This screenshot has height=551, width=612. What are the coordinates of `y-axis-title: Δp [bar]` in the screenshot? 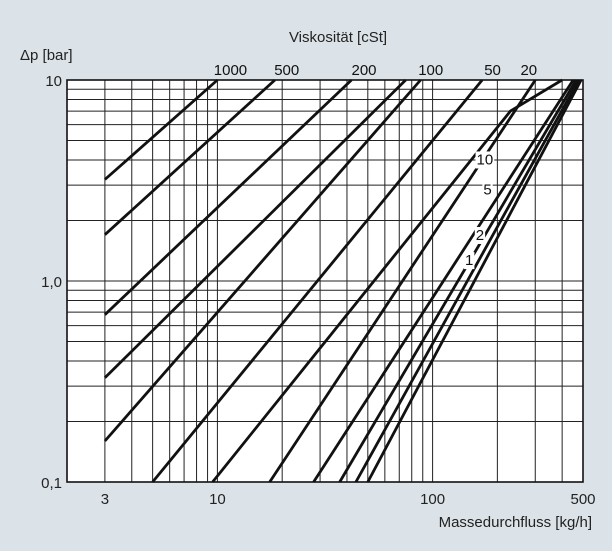 It's located at (46, 55).